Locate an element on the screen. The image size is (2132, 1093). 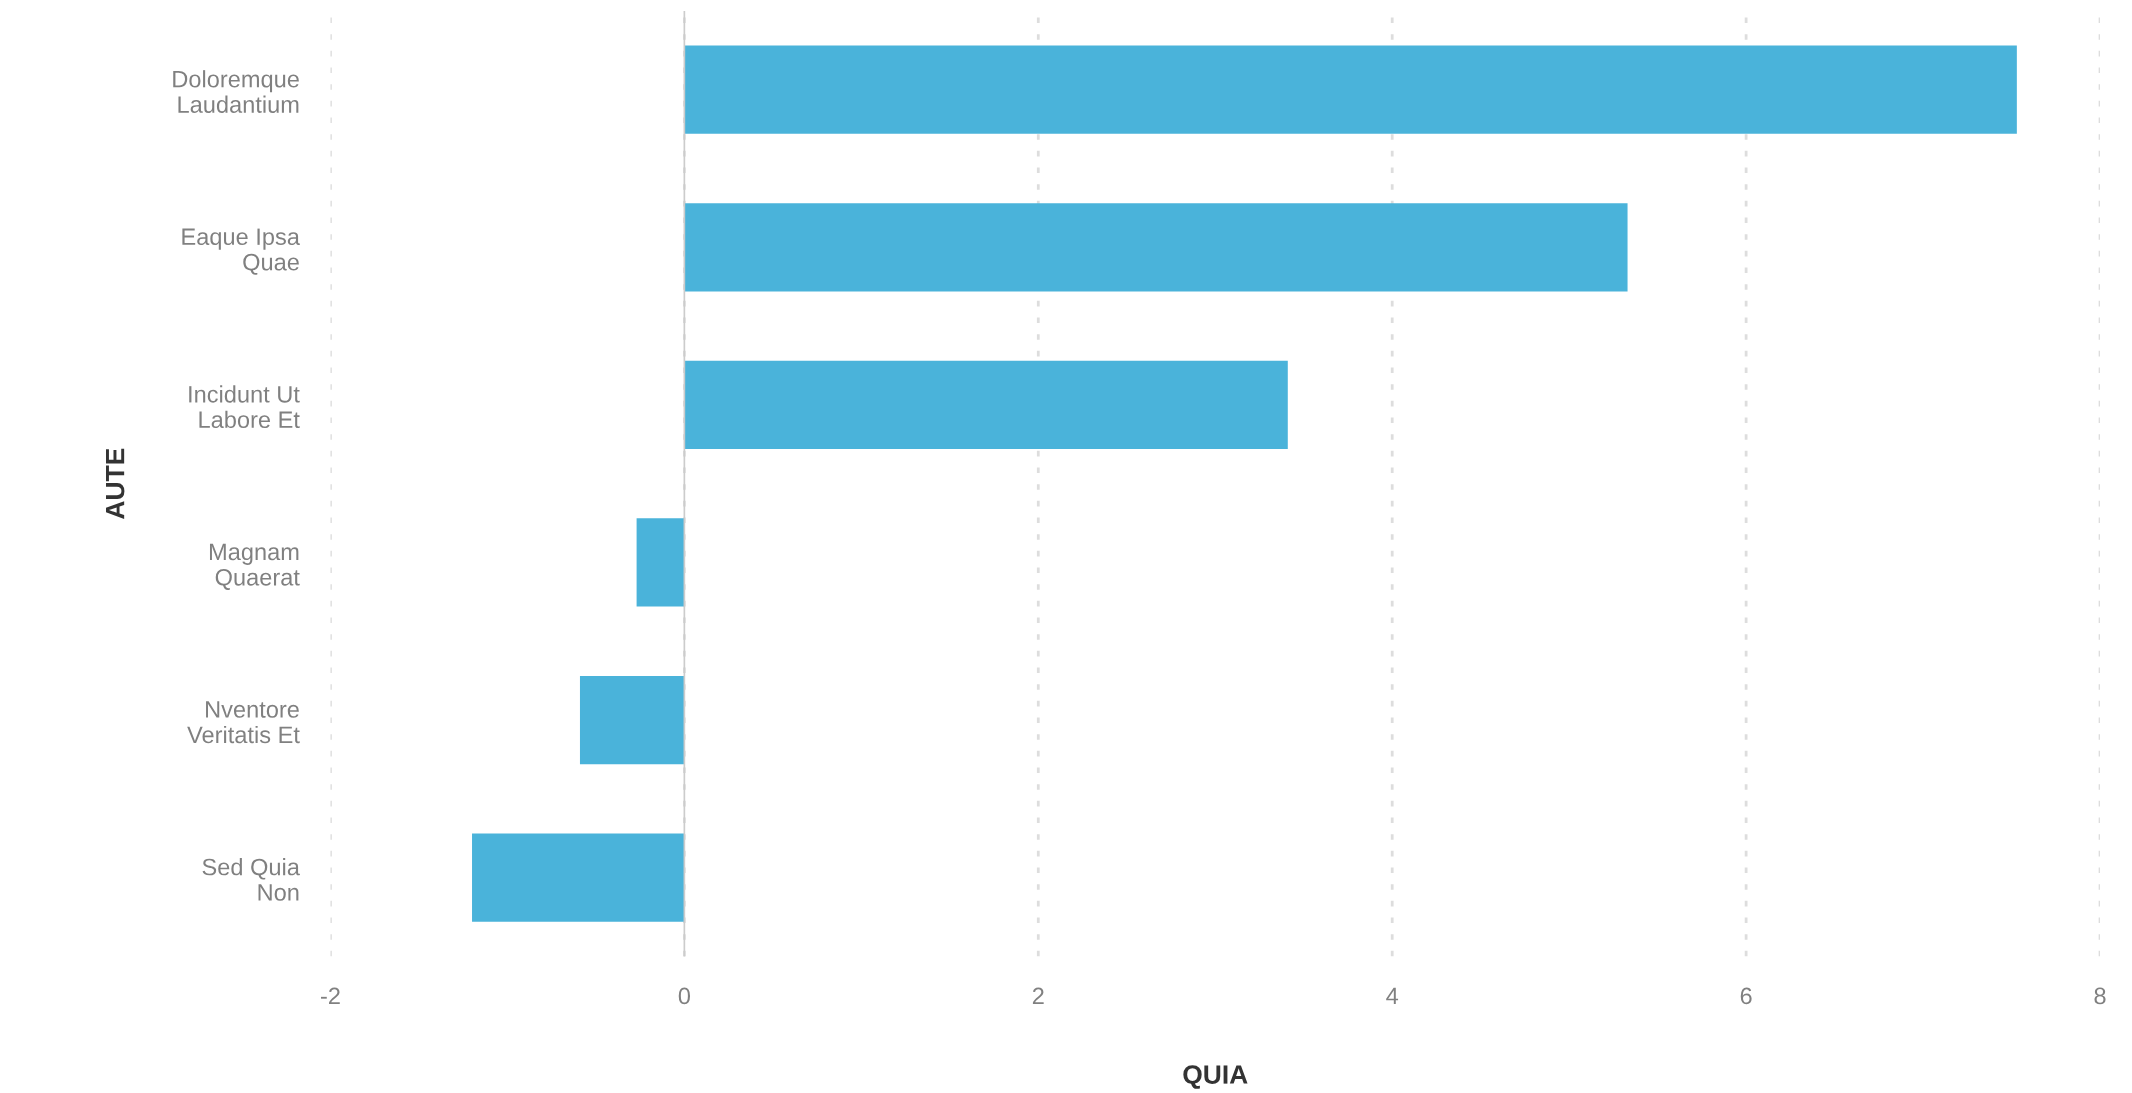
y-tick-label: Nventore Veritatis Et is located at coordinates (243, 722).